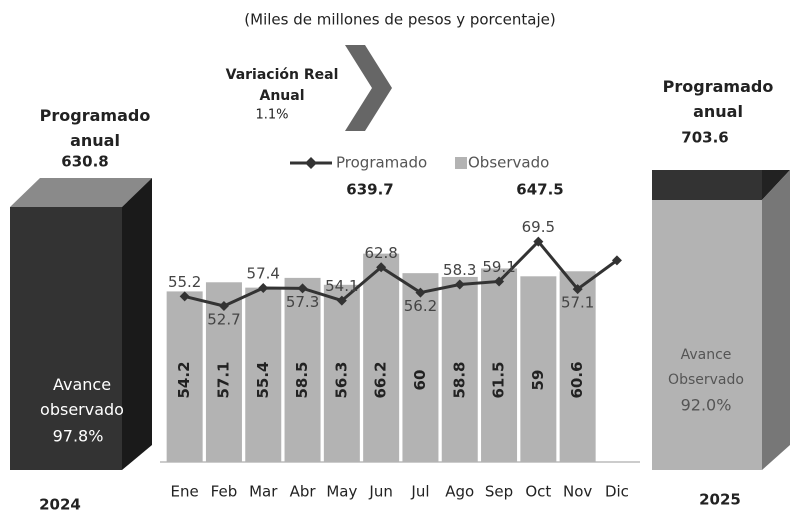  Describe the element at coordinates (223, 379) in the screenshot. I see `bar-label: 57.1` at that location.